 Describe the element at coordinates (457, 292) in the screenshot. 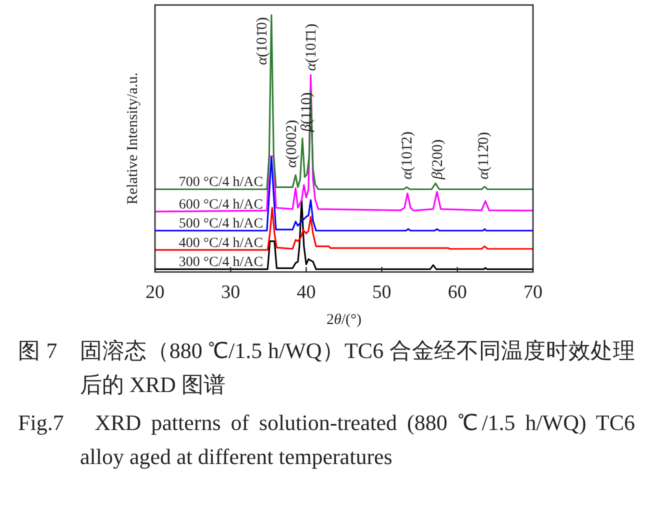

I see `x-tick-label: 60` at that location.